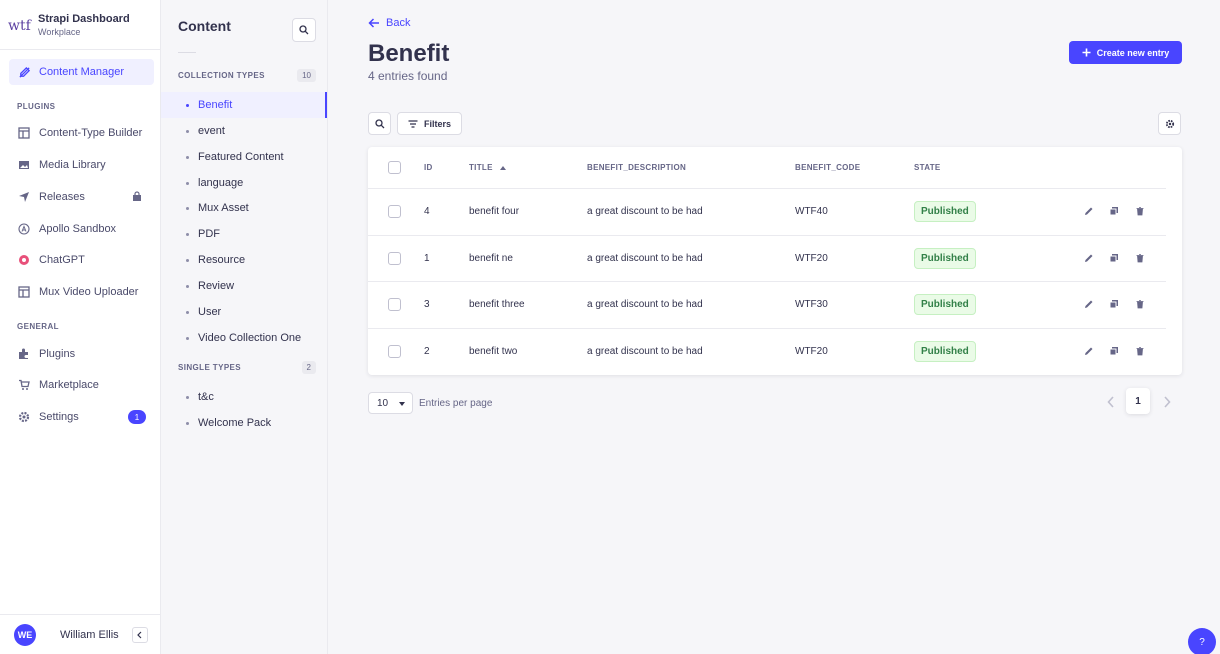  What do you see at coordinates (428, 167) in the screenshot?
I see `column-id: ID` at bounding box center [428, 167].